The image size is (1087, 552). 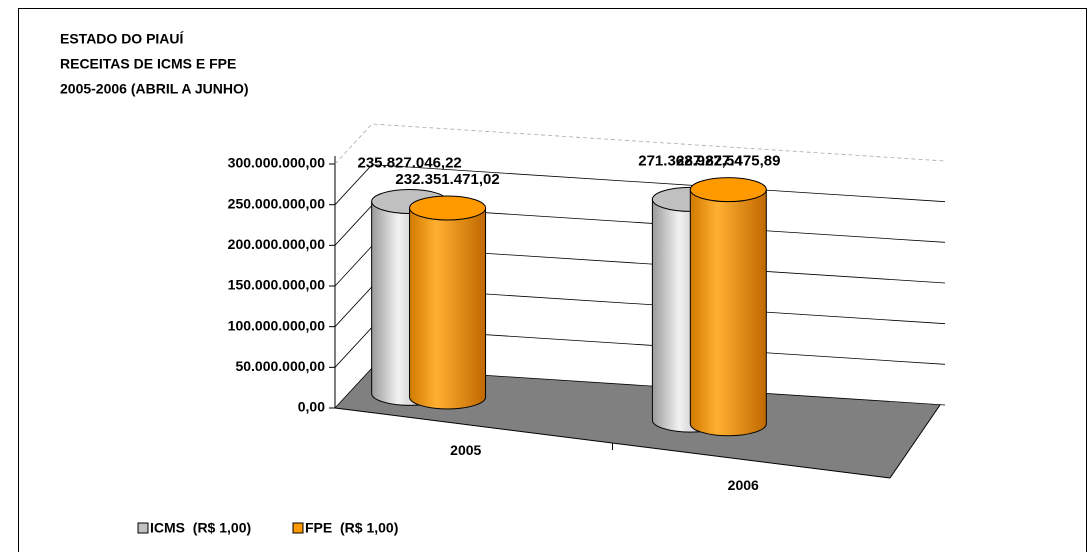 What do you see at coordinates (277, 163) in the screenshot?
I see `y-tick-label: 300.000.000,00` at bounding box center [277, 163].